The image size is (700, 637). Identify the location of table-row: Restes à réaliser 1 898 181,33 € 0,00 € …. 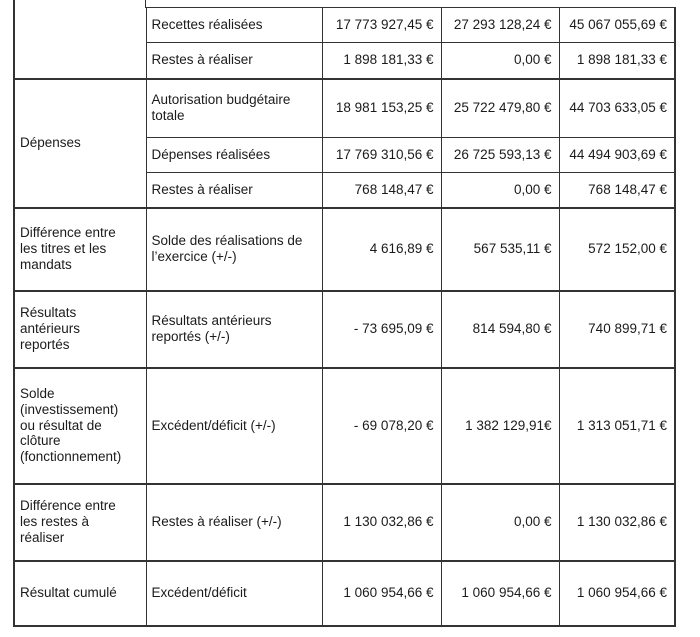
(345, 60).